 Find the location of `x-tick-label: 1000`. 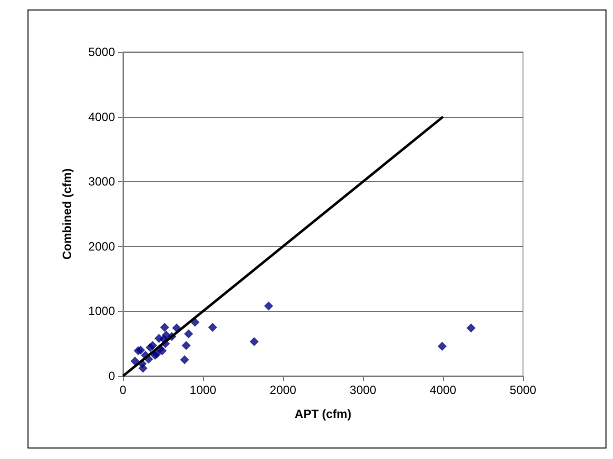

x-tick-label: 1000 is located at coordinates (203, 390).